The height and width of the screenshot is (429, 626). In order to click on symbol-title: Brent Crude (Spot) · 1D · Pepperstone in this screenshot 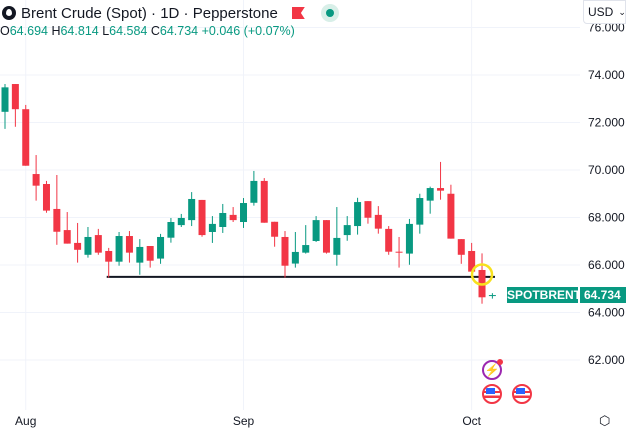, I will do `click(149, 13)`.